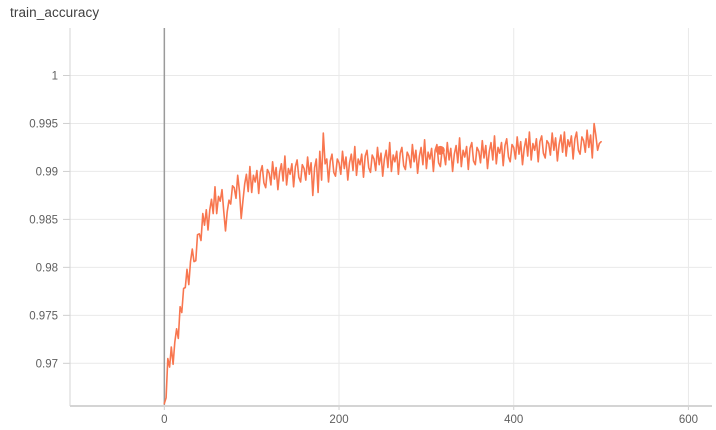 The image size is (716, 430). What do you see at coordinates (440, 150) in the screenshot?
I see `marker-dot` at bounding box center [440, 150].